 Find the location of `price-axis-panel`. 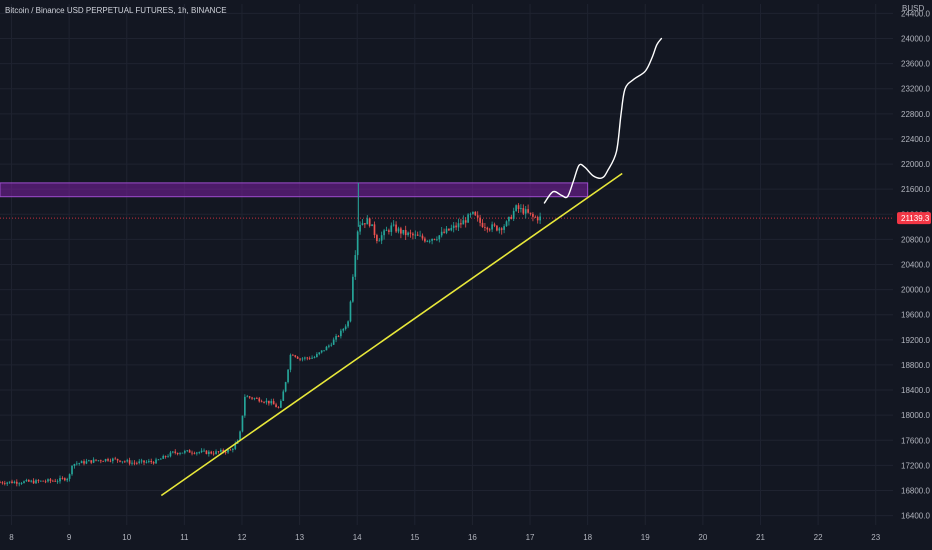

price-axis-panel is located at coordinates (912, 275).